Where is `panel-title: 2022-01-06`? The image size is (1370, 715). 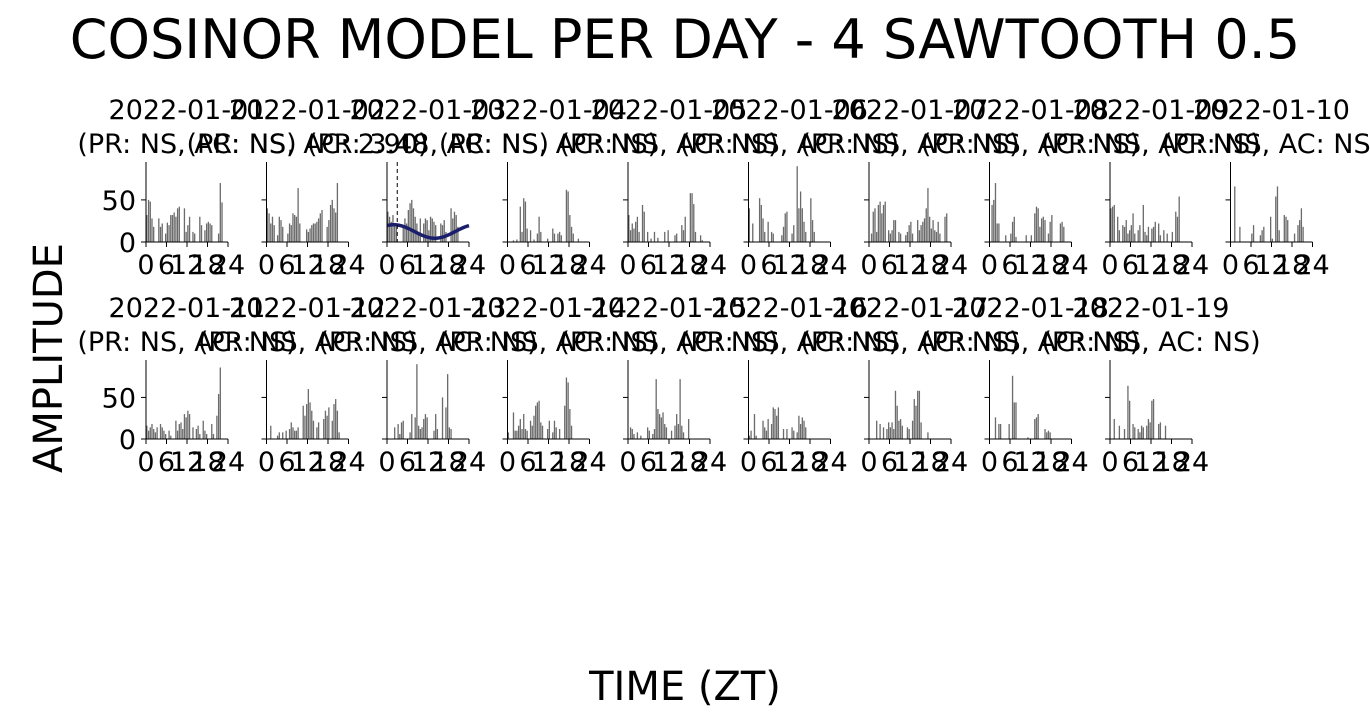 panel-title: 2022-01-06 is located at coordinates (789, 110).